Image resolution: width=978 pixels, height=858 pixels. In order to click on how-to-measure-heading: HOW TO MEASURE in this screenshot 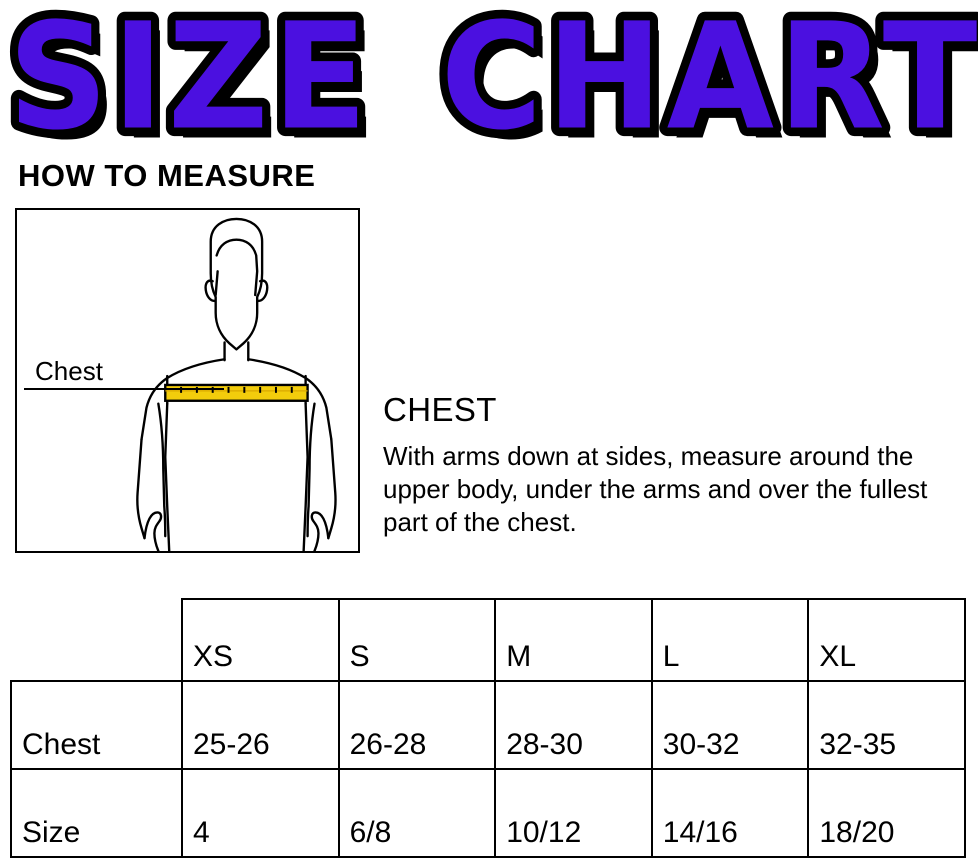, I will do `click(167, 175)`.